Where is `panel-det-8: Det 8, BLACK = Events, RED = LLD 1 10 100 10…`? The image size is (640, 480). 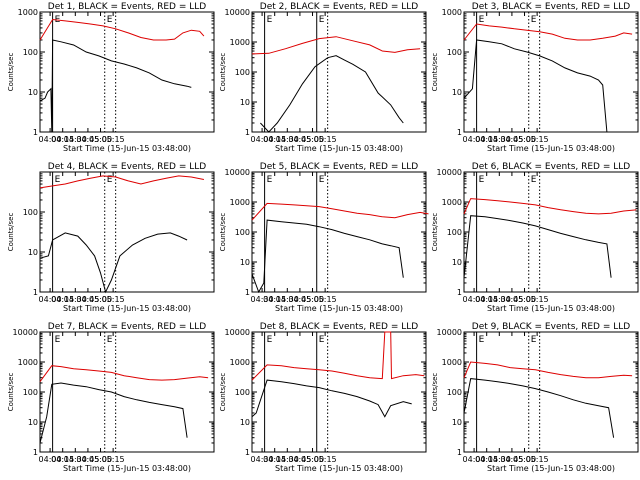
panel-det-8: Det 8, BLACK = Events, RED = LLD 1 10 100 10… is located at coordinates (323, 397).